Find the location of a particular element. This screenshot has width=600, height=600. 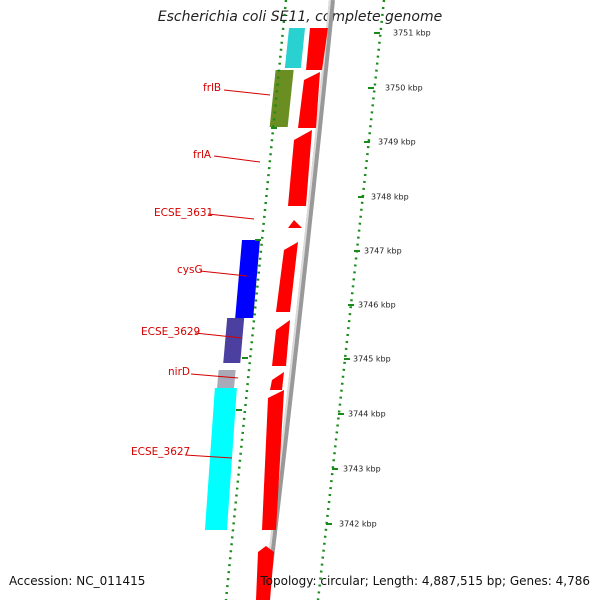

cog-blocks is located at coordinates (255, 279).